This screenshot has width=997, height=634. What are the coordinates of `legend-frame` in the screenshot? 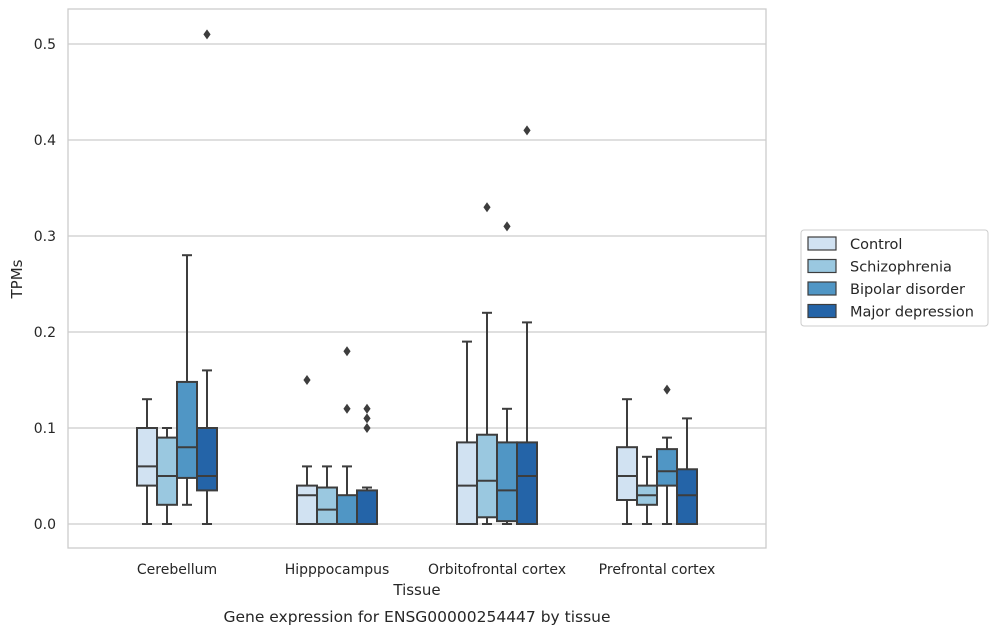 It's located at (894, 278).